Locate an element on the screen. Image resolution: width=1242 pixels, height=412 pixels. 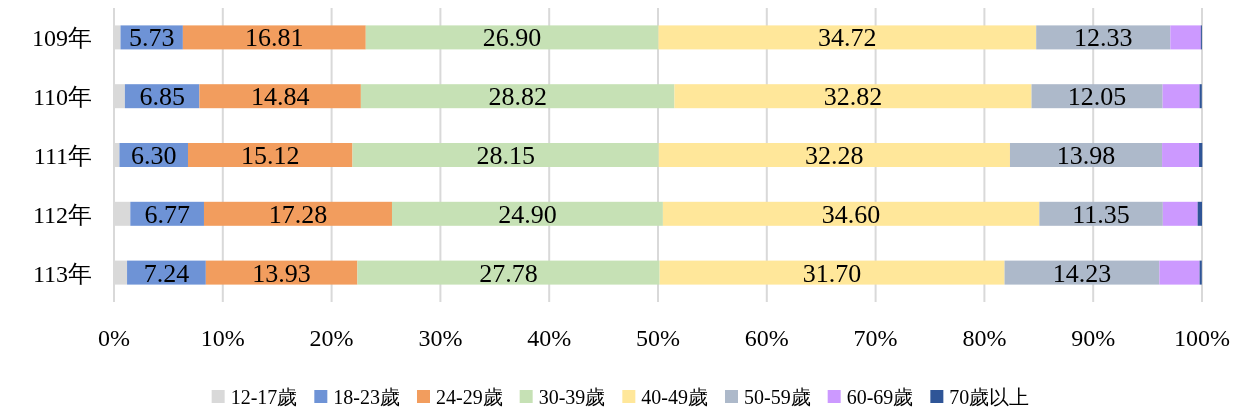
x-tick-label: 10% is located at coordinates (222, 338).